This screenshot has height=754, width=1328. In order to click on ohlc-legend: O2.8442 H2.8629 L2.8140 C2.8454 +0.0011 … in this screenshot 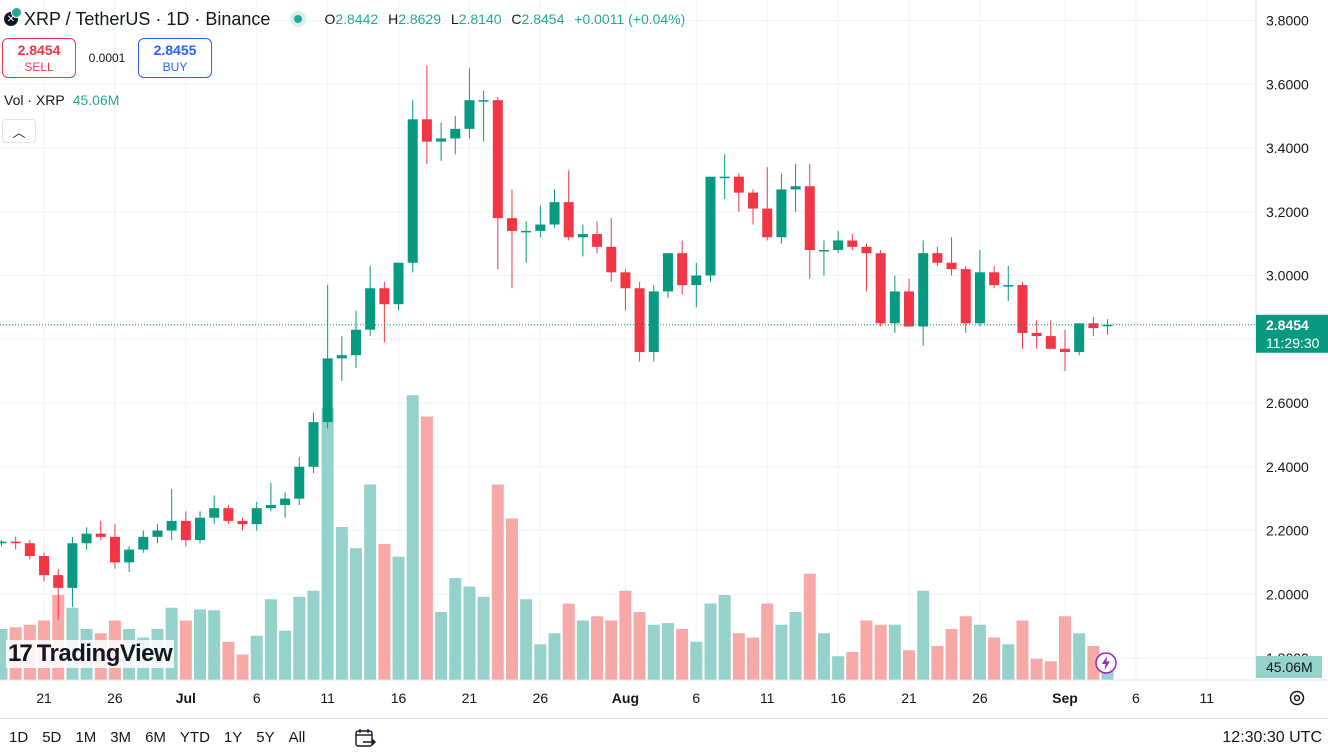, I will do `click(504, 19)`.